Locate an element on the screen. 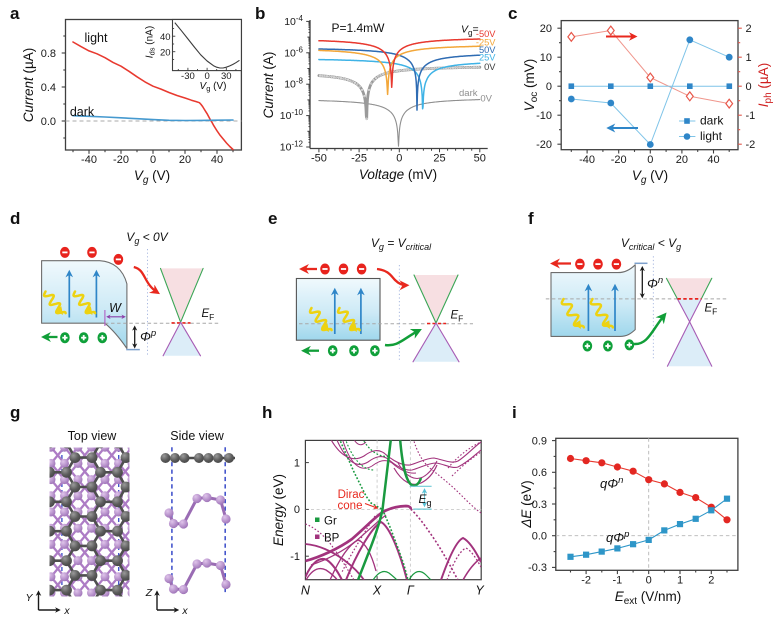 The height and width of the screenshot is (626, 774). svg-text: 0.4 is located at coordinates (48, 88).